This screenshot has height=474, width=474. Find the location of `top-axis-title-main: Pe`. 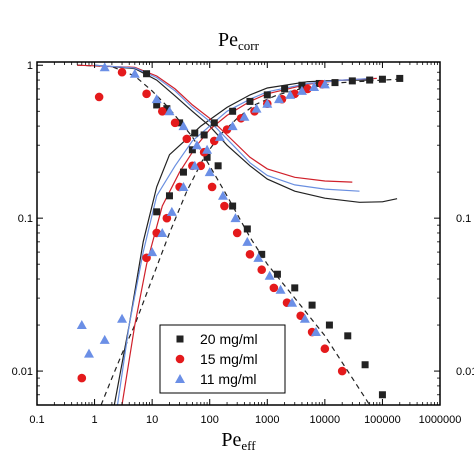

top-axis-title-main: Pe is located at coordinates (228, 40).